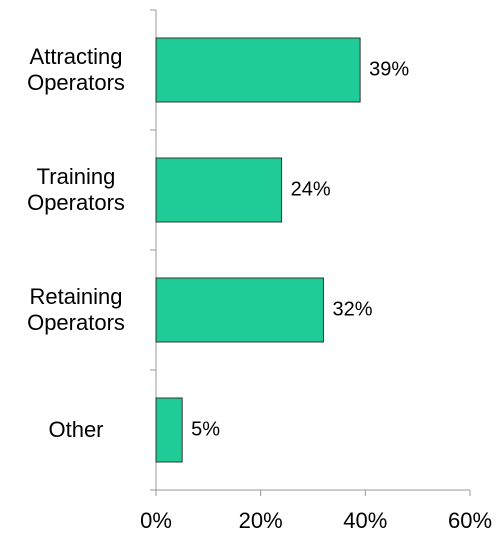 The image size is (503, 536). Describe the element at coordinates (76, 189) in the screenshot. I see `y-tick-label: Training Operators` at that location.